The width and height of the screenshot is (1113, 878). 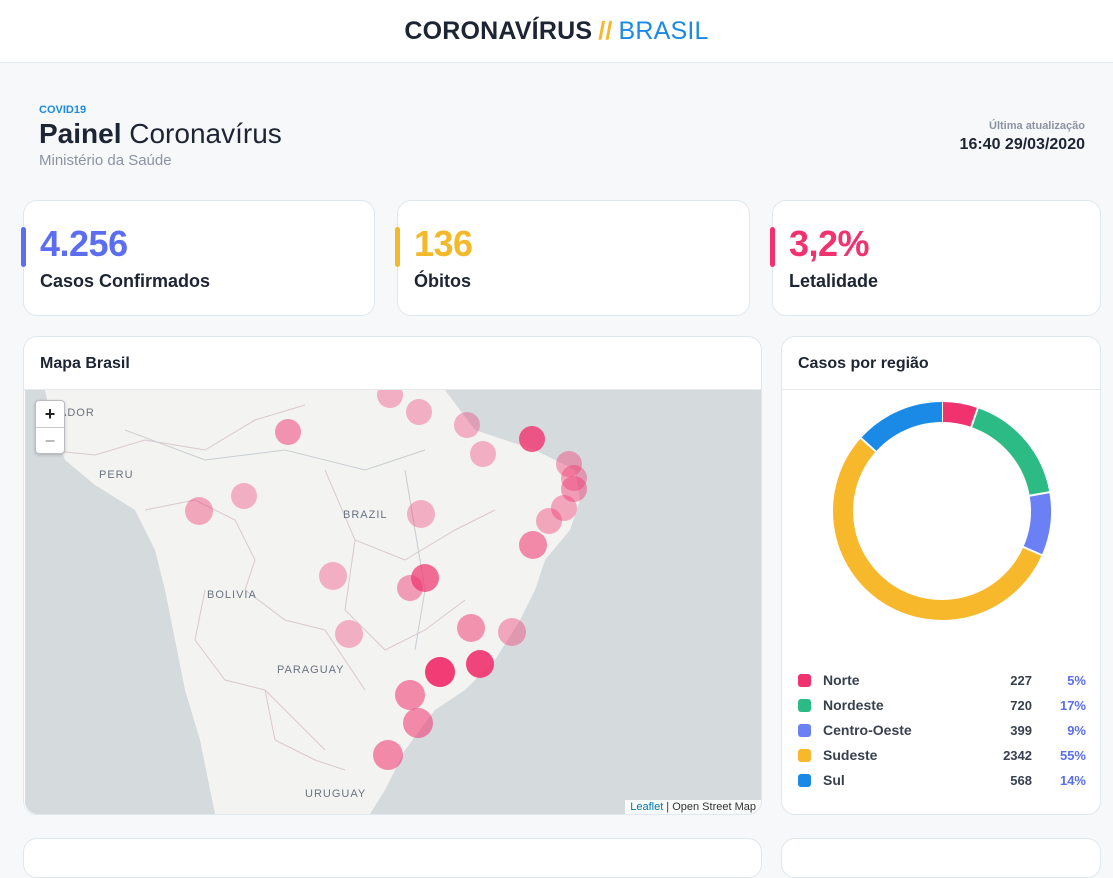 I want to click on legend-item-sudeste: Sudeste 2342 55%, so click(x=943, y=756).